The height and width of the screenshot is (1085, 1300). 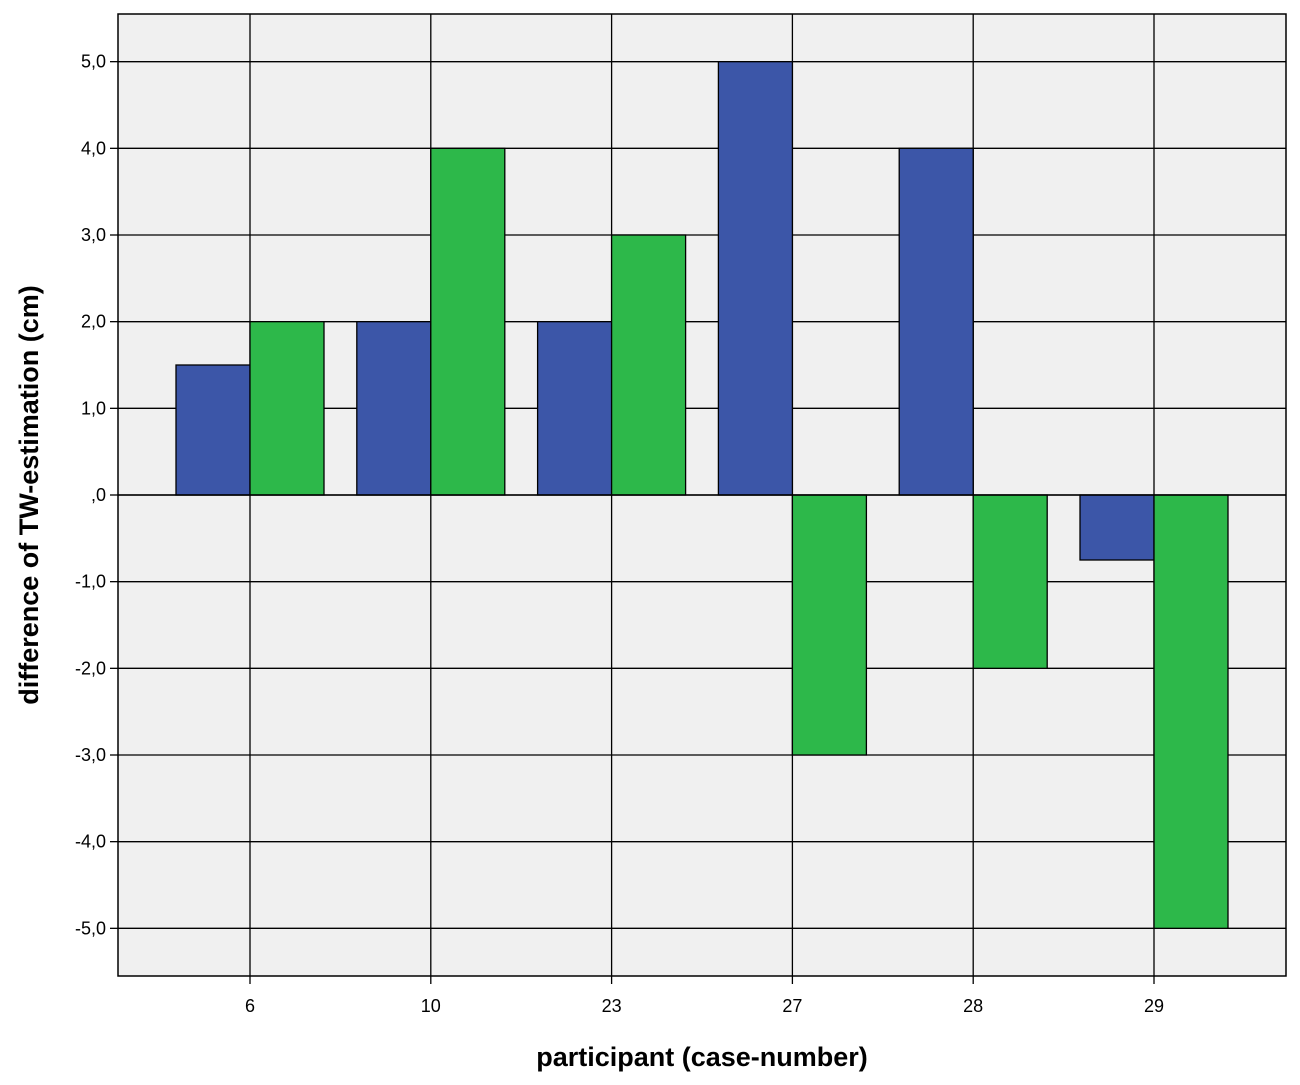 What do you see at coordinates (90, 842) in the screenshot?
I see `y-tick-label: -4,0` at bounding box center [90, 842].